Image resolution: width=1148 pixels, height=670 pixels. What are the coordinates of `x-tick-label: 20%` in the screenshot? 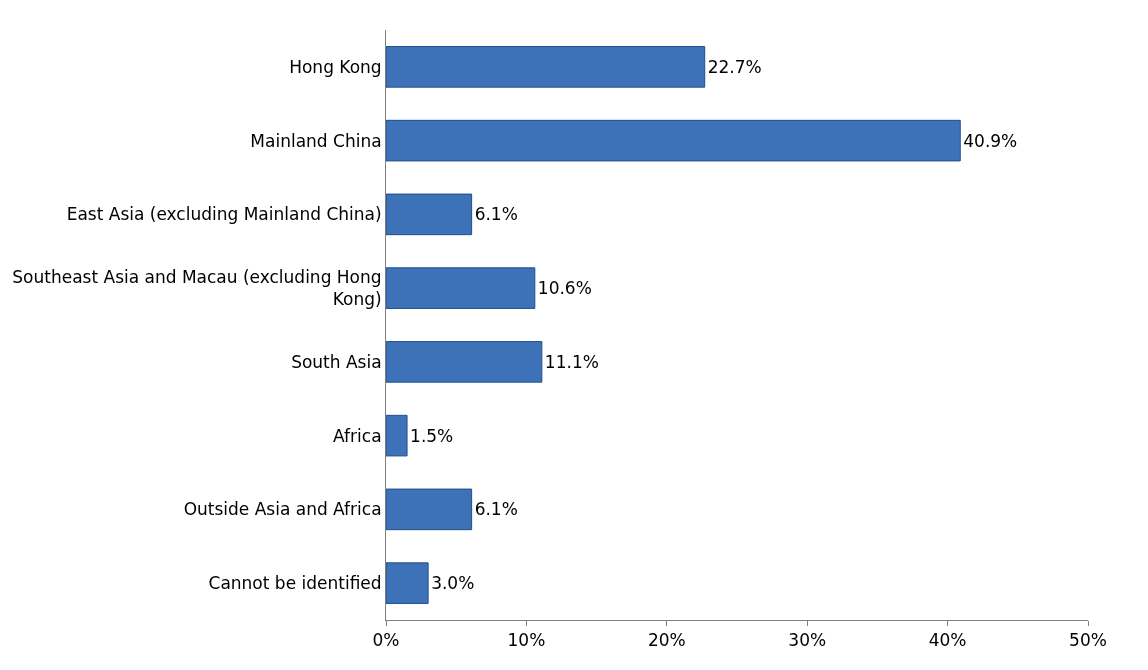 It's located at (666, 640).